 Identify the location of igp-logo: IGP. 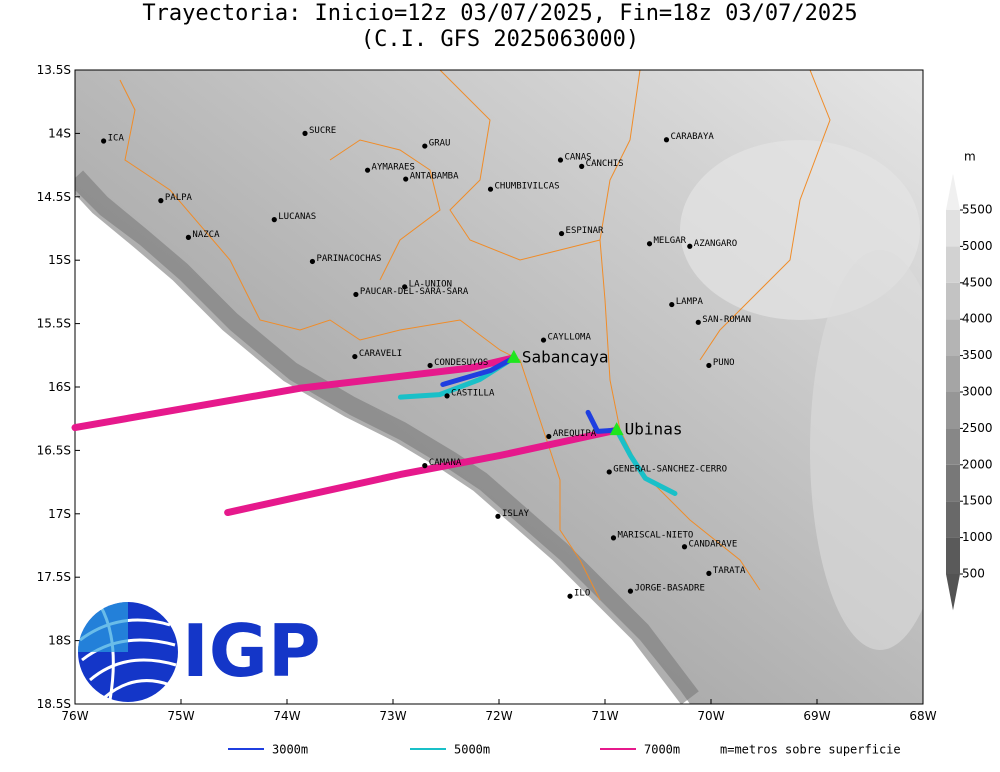
(199, 652).